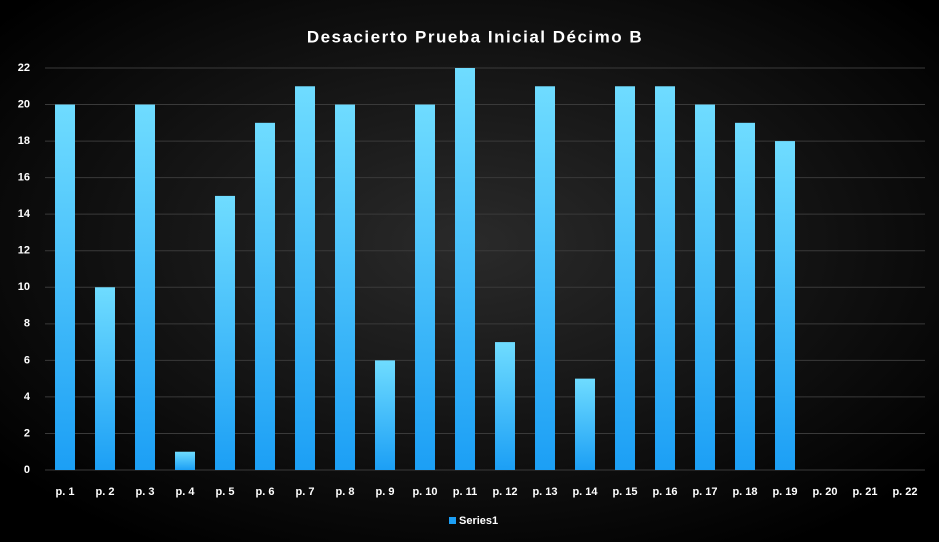 The image size is (939, 542). What do you see at coordinates (452, 520) in the screenshot?
I see `legend-swatch` at bounding box center [452, 520].